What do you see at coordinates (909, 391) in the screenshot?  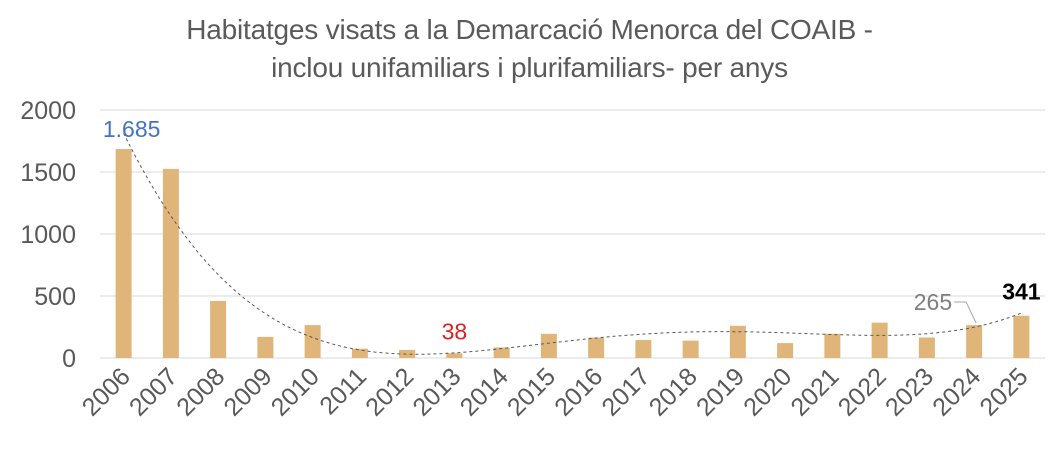 I see `x-tick-label-2023: 2023` at bounding box center [909, 391].